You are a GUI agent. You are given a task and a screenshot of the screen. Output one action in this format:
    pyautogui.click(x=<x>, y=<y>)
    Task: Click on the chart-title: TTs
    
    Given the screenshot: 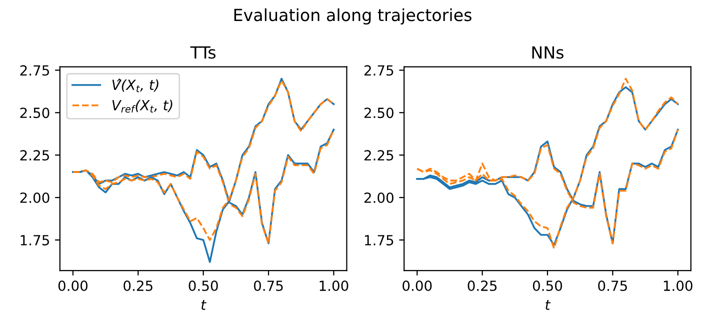 What is the action you would take?
    pyautogui.click(x=203, y=52)
    